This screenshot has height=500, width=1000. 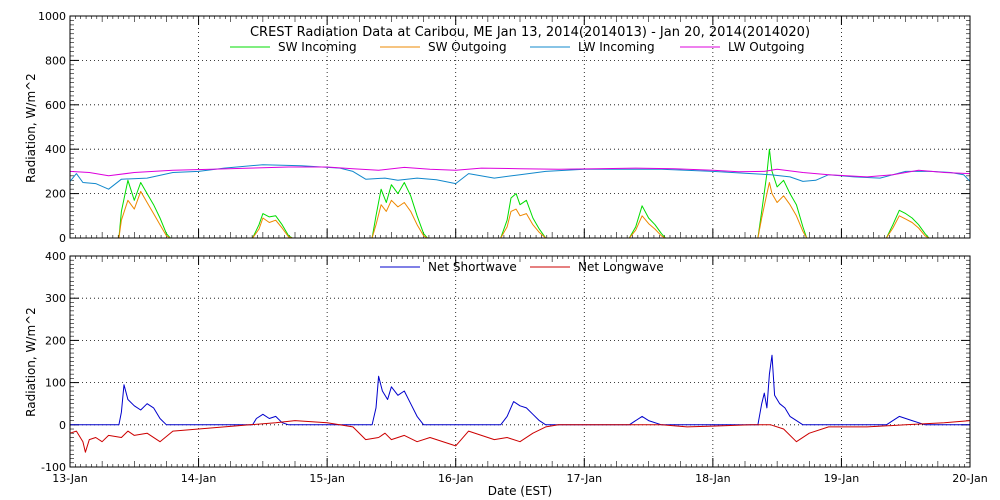 What do you see at coordinates (970, 478) in the screenshot?
I see `x-tick-label: 20-Jan` at bounding box center [970, 478].